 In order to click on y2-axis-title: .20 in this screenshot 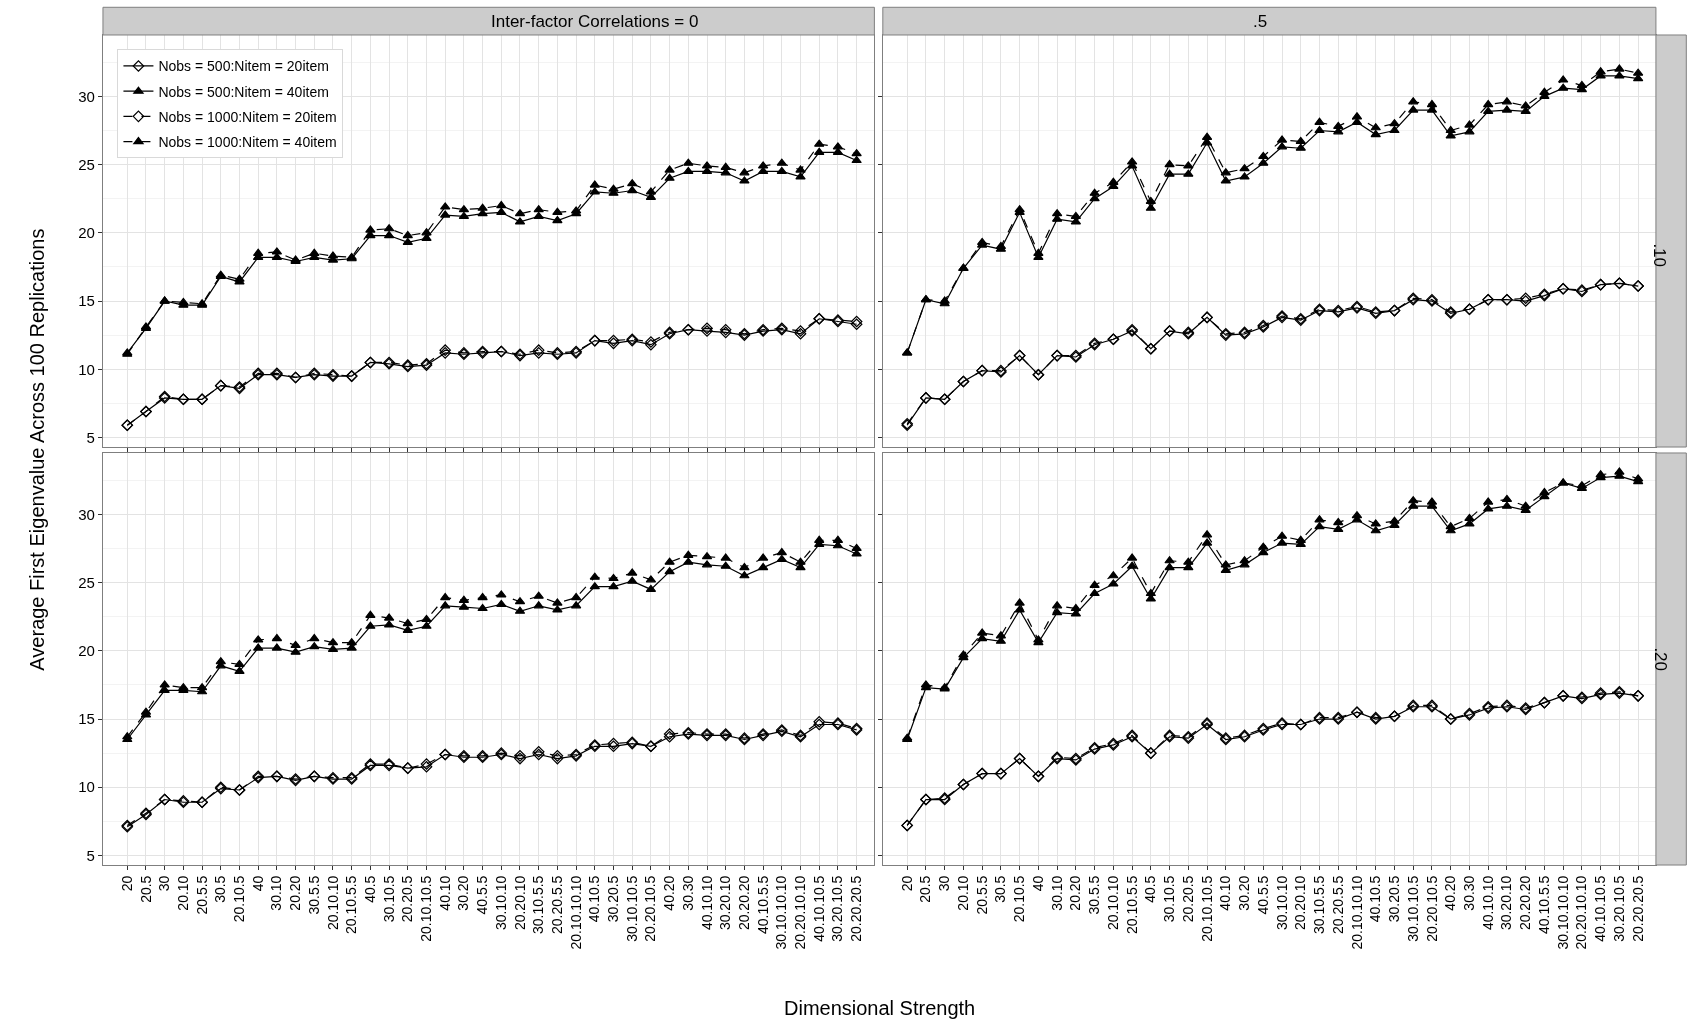, I will do `click(1660, 659)`.